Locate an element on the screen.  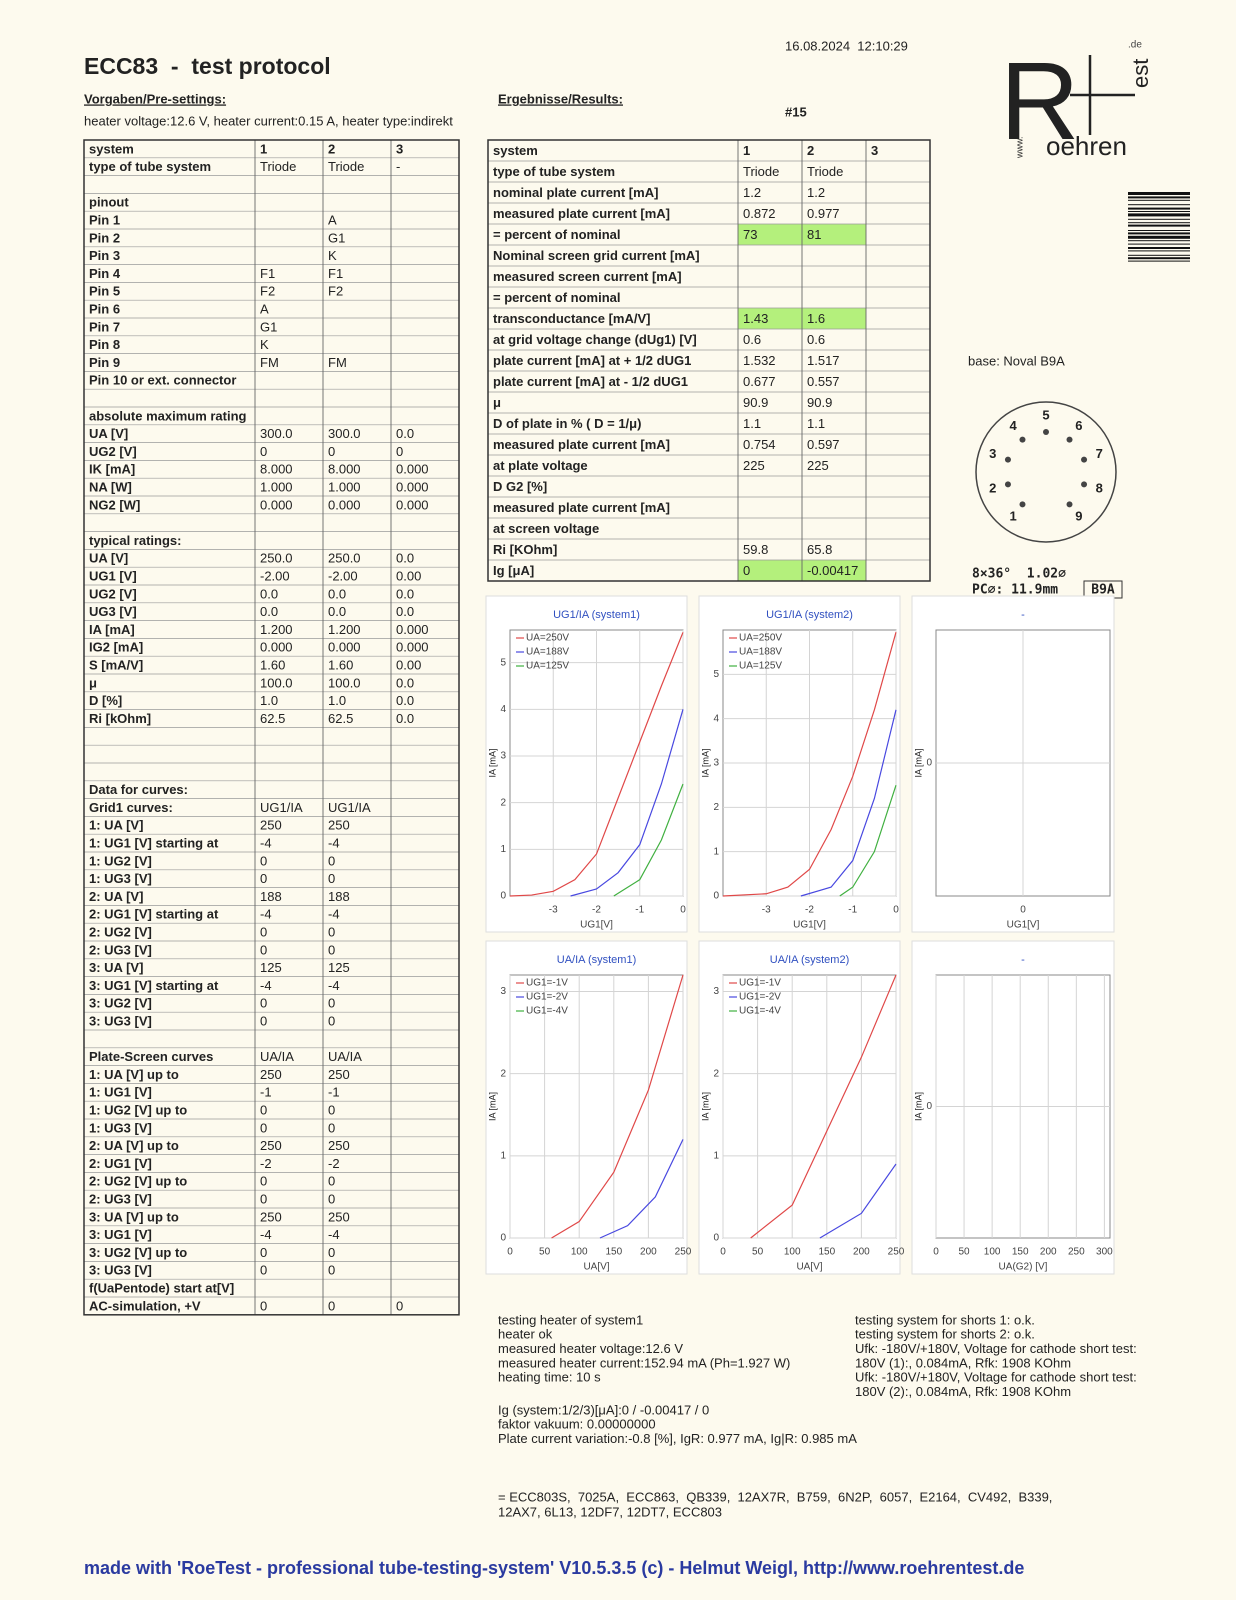
y-tick-label: 4 is located at coordinates (716, 718).